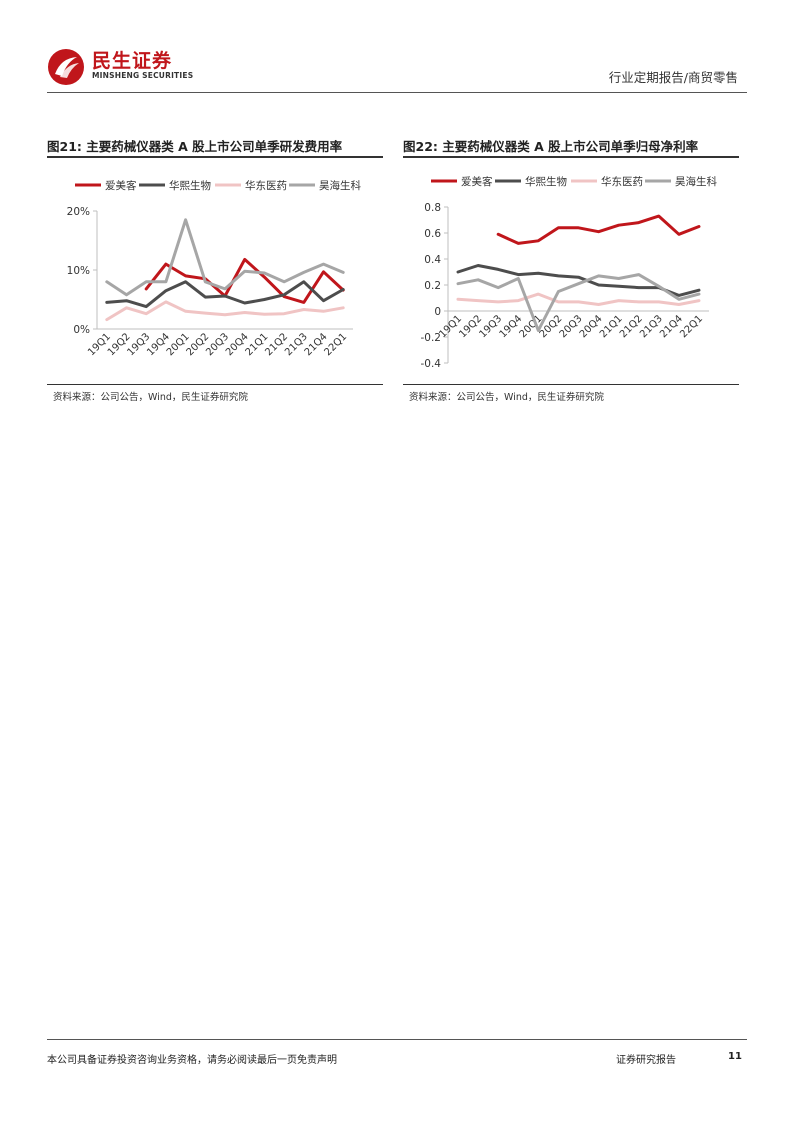 The width and height of the screenshot is (794, 1123). Describe the element at coordinates (437, 312) in the screenshot. I see `y-tick-label: 0` at that location.